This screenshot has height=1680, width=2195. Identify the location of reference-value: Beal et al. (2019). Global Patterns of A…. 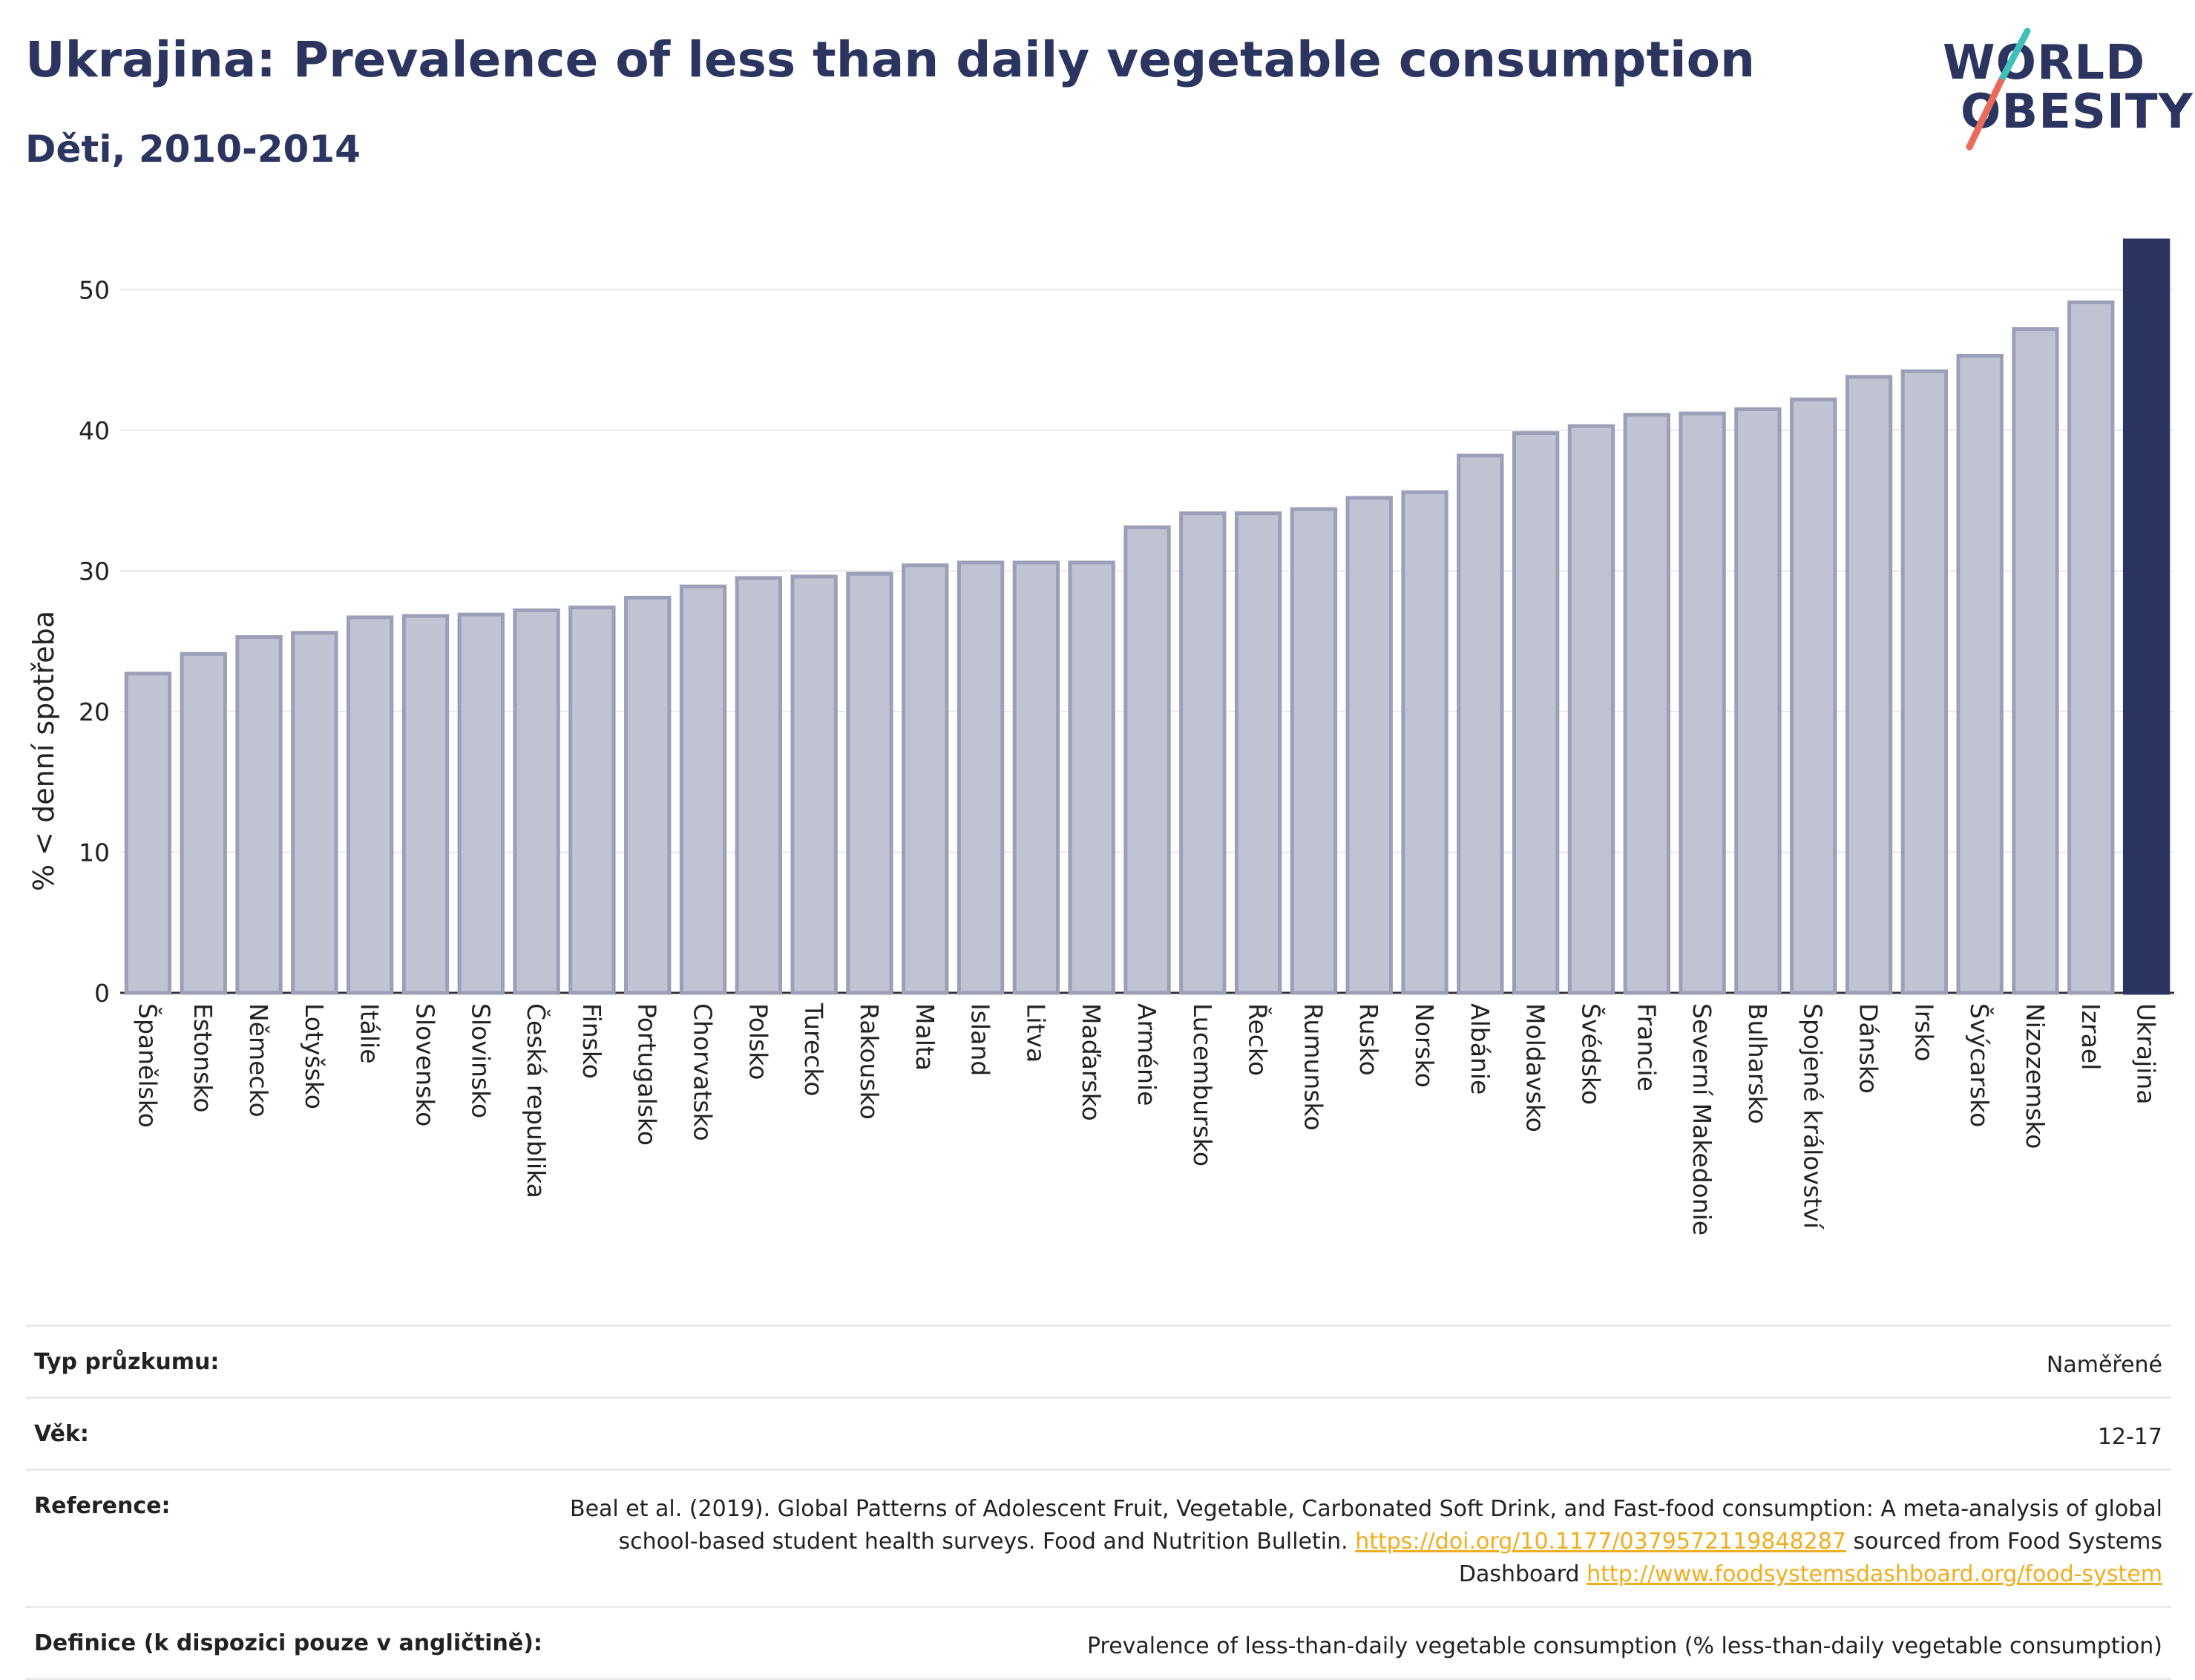
(1346, 1542).